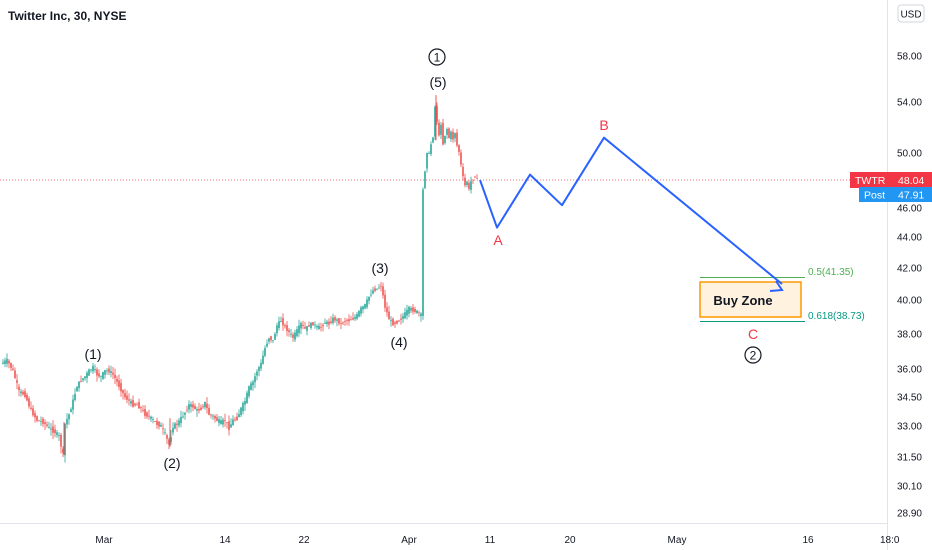  What do you see at coordinates (909, 398) in the screenshot?
I see `y-tick-label: 34.50` at bounding box center [909, 398].